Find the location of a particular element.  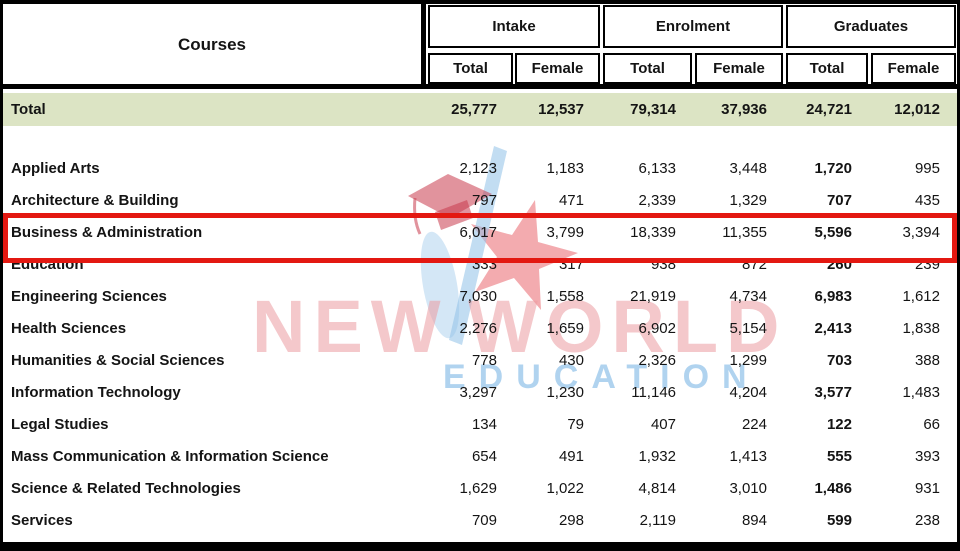

cell-value: 1,022 is located at coordinates (565, 488).